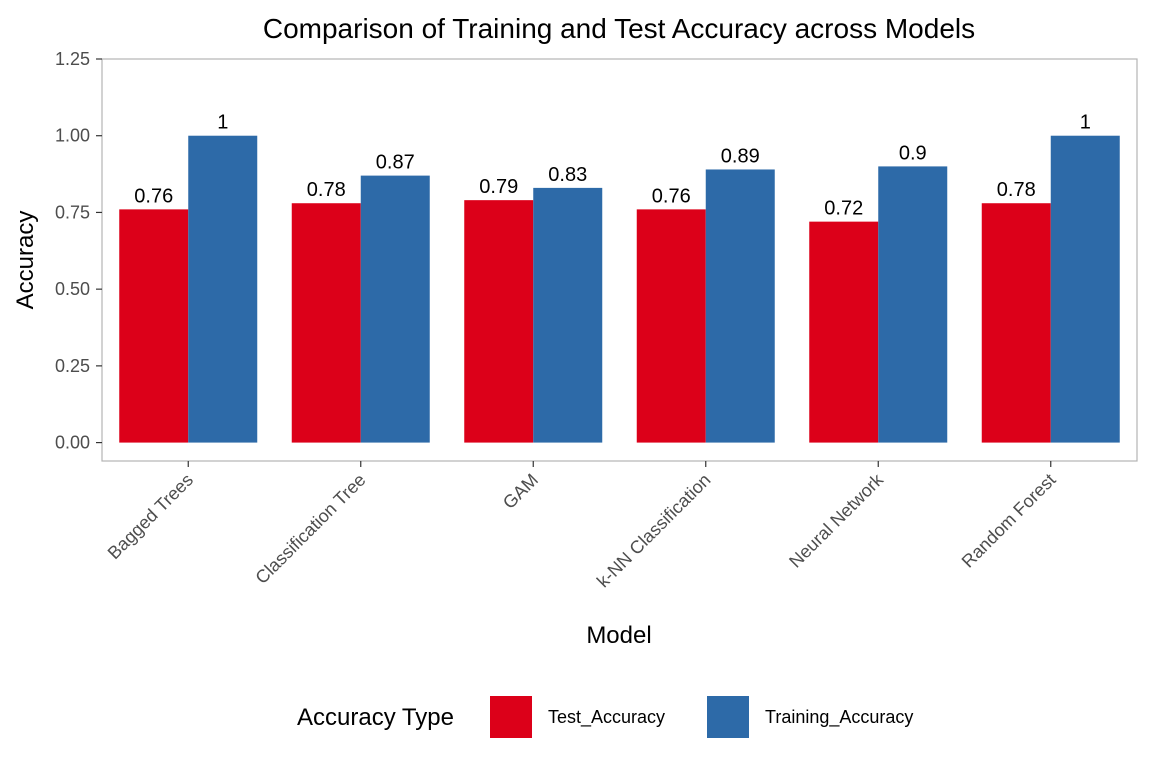  I want to click on x-axis-title: Model, so click(618, 635).